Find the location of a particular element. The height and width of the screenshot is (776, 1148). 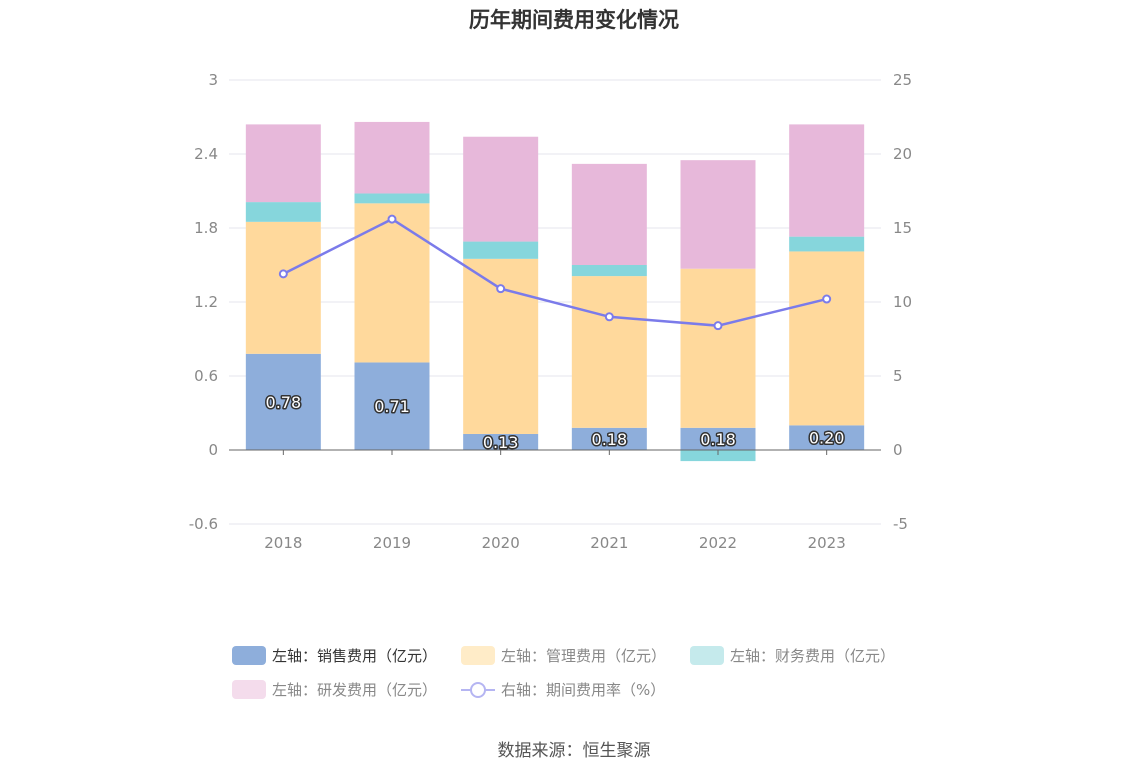

legend-label-finance: 左轴：财务费用（亿元） is located at coordinates (813, 655).